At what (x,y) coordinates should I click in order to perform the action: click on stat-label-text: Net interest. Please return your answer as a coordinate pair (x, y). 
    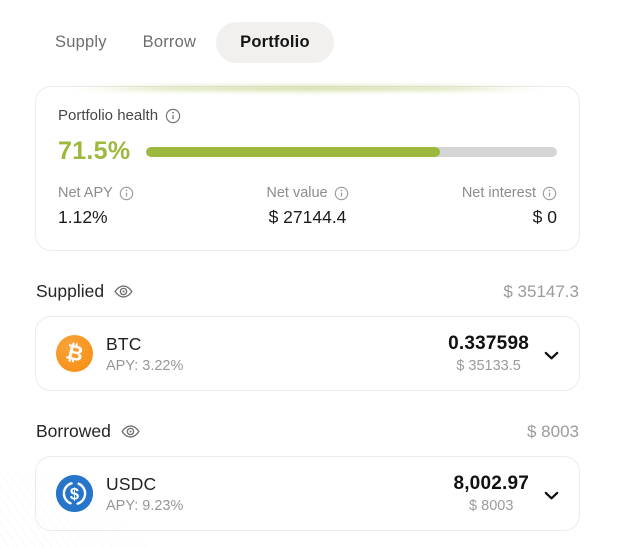
    Looking at the image, I should click on (498, 193).